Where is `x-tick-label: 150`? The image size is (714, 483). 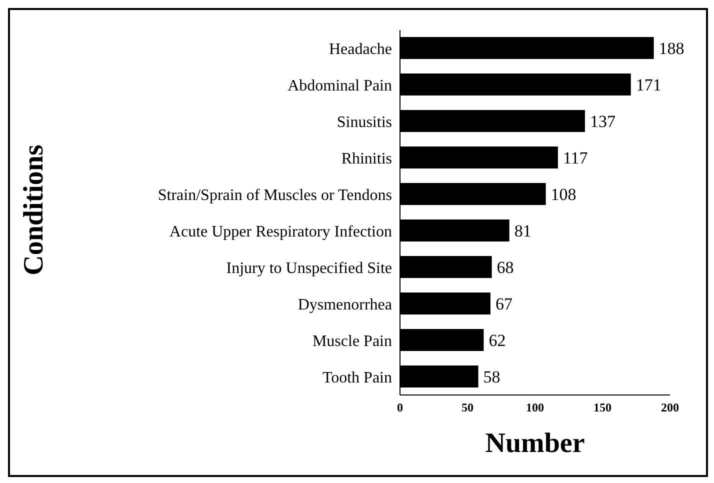 x-tick-label: 150 is located at coordinates (603, 407).